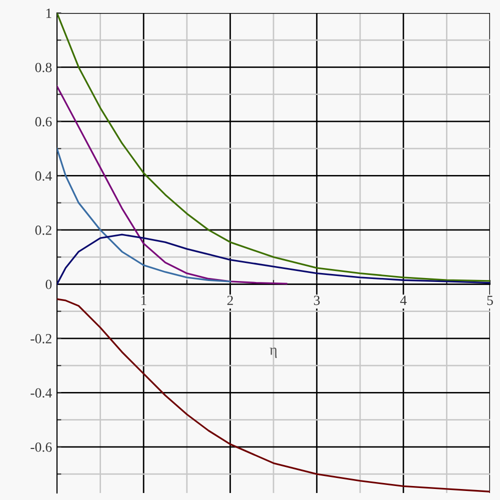 Image resolution: width=500 pixels, height=500 pixels. What do you see at coordinates (230, 300) in the screenshot?
I see `x-tick-label: 2` at bounding box center [230, 300].